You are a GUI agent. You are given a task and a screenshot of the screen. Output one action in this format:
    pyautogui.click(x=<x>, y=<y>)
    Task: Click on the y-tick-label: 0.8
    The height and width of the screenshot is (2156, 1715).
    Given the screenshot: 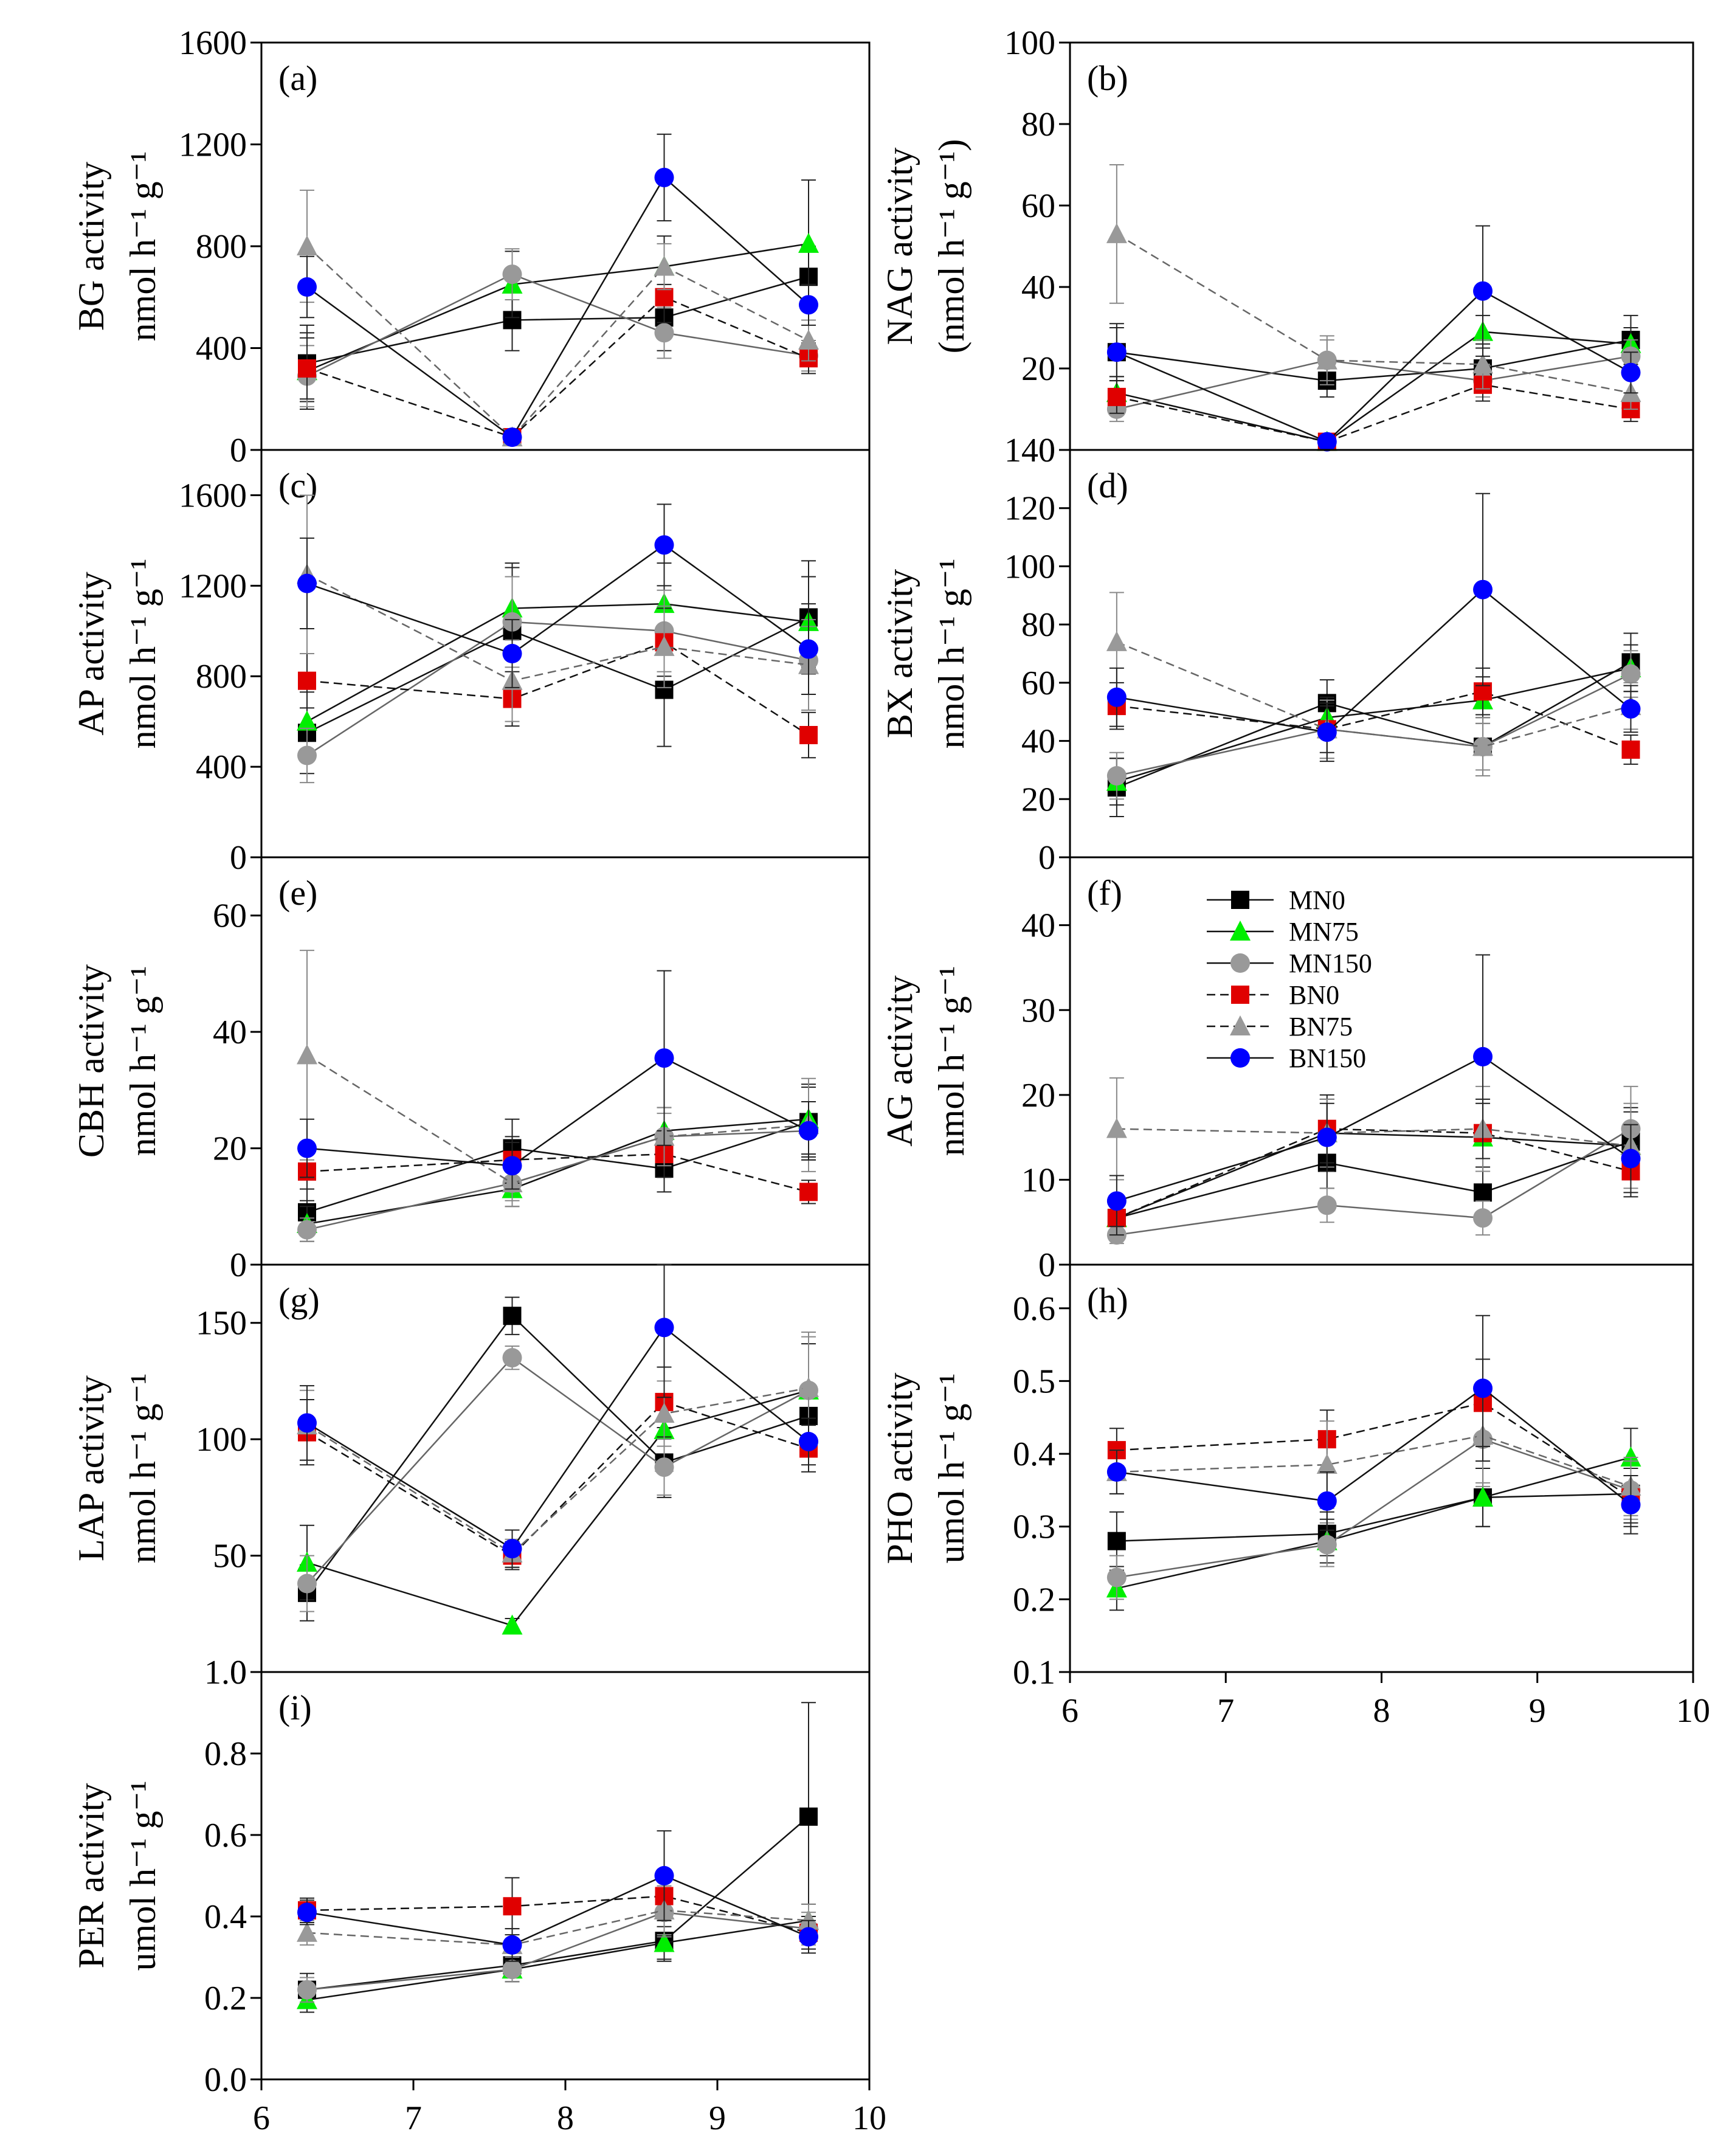 What is the action you would take?
    pyautogui.click(x=225, y=1754)
    